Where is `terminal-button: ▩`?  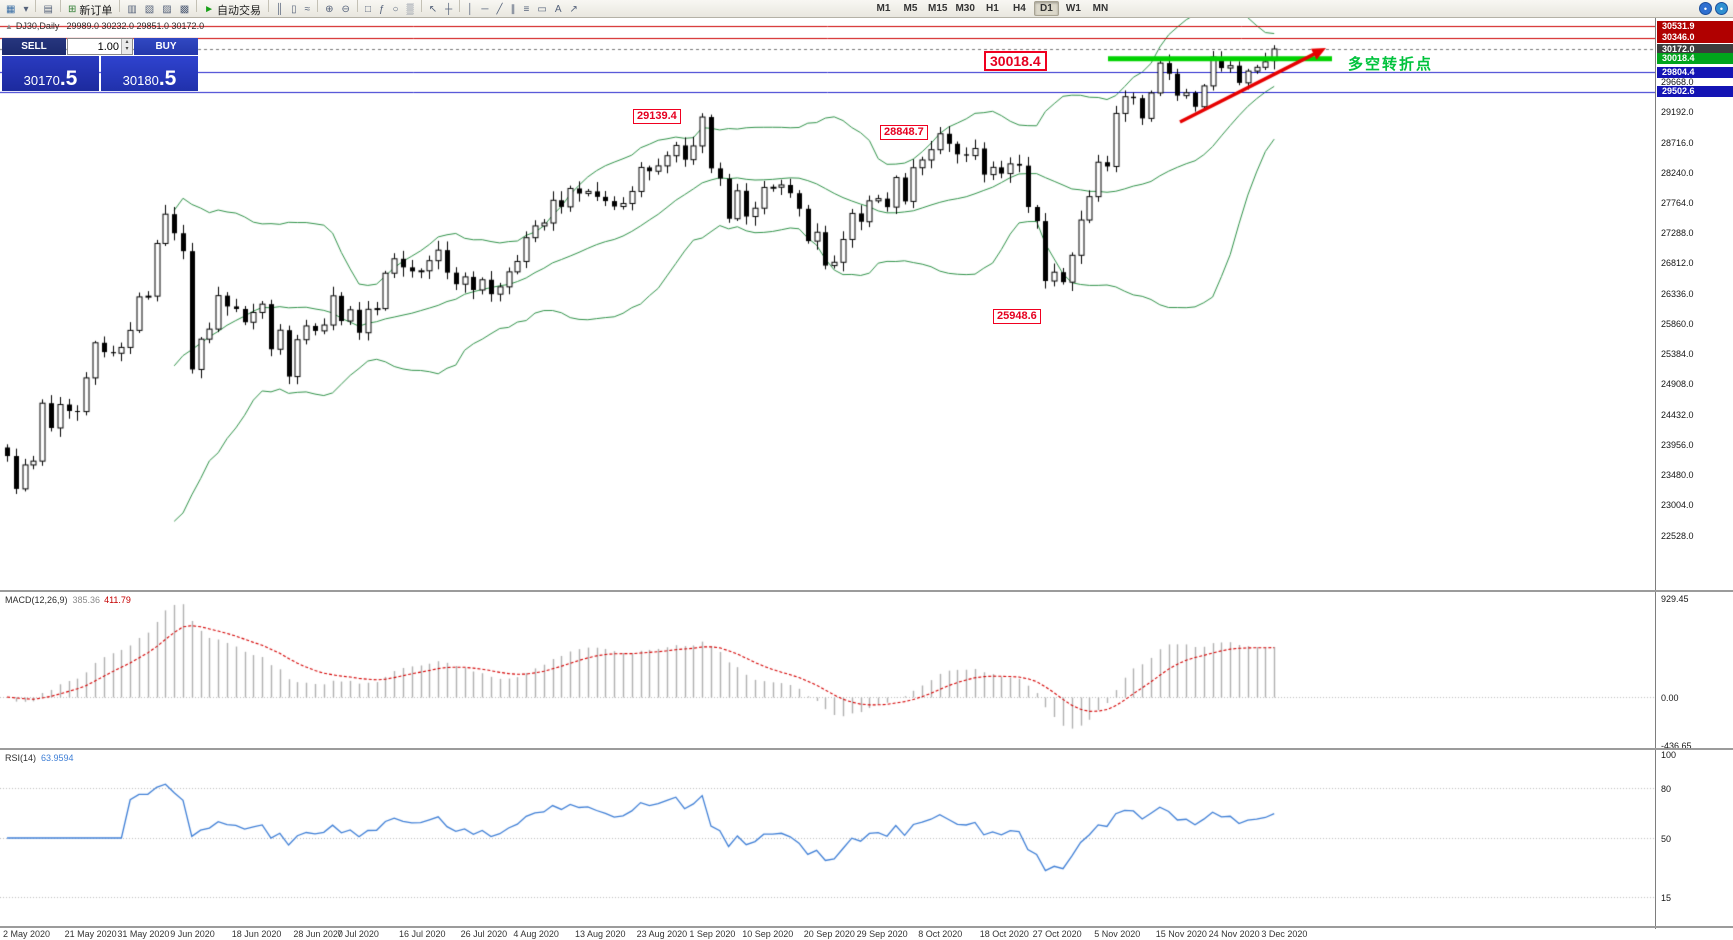 terminal-button: ▩ is located at coordinates (184, 10).